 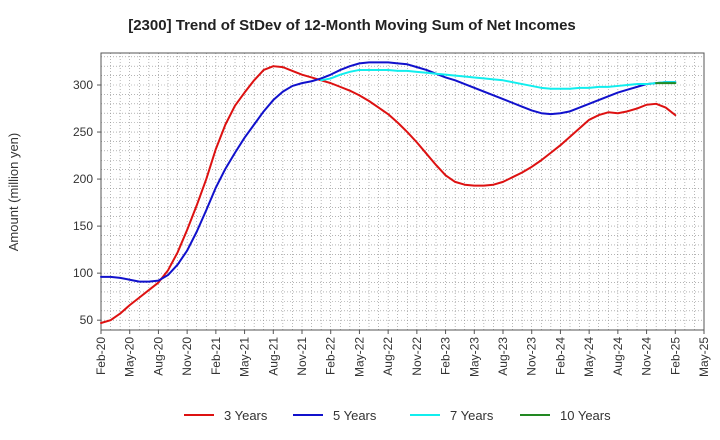 I want to click on legend-label: 10 Years, so click(x=585, y=415).